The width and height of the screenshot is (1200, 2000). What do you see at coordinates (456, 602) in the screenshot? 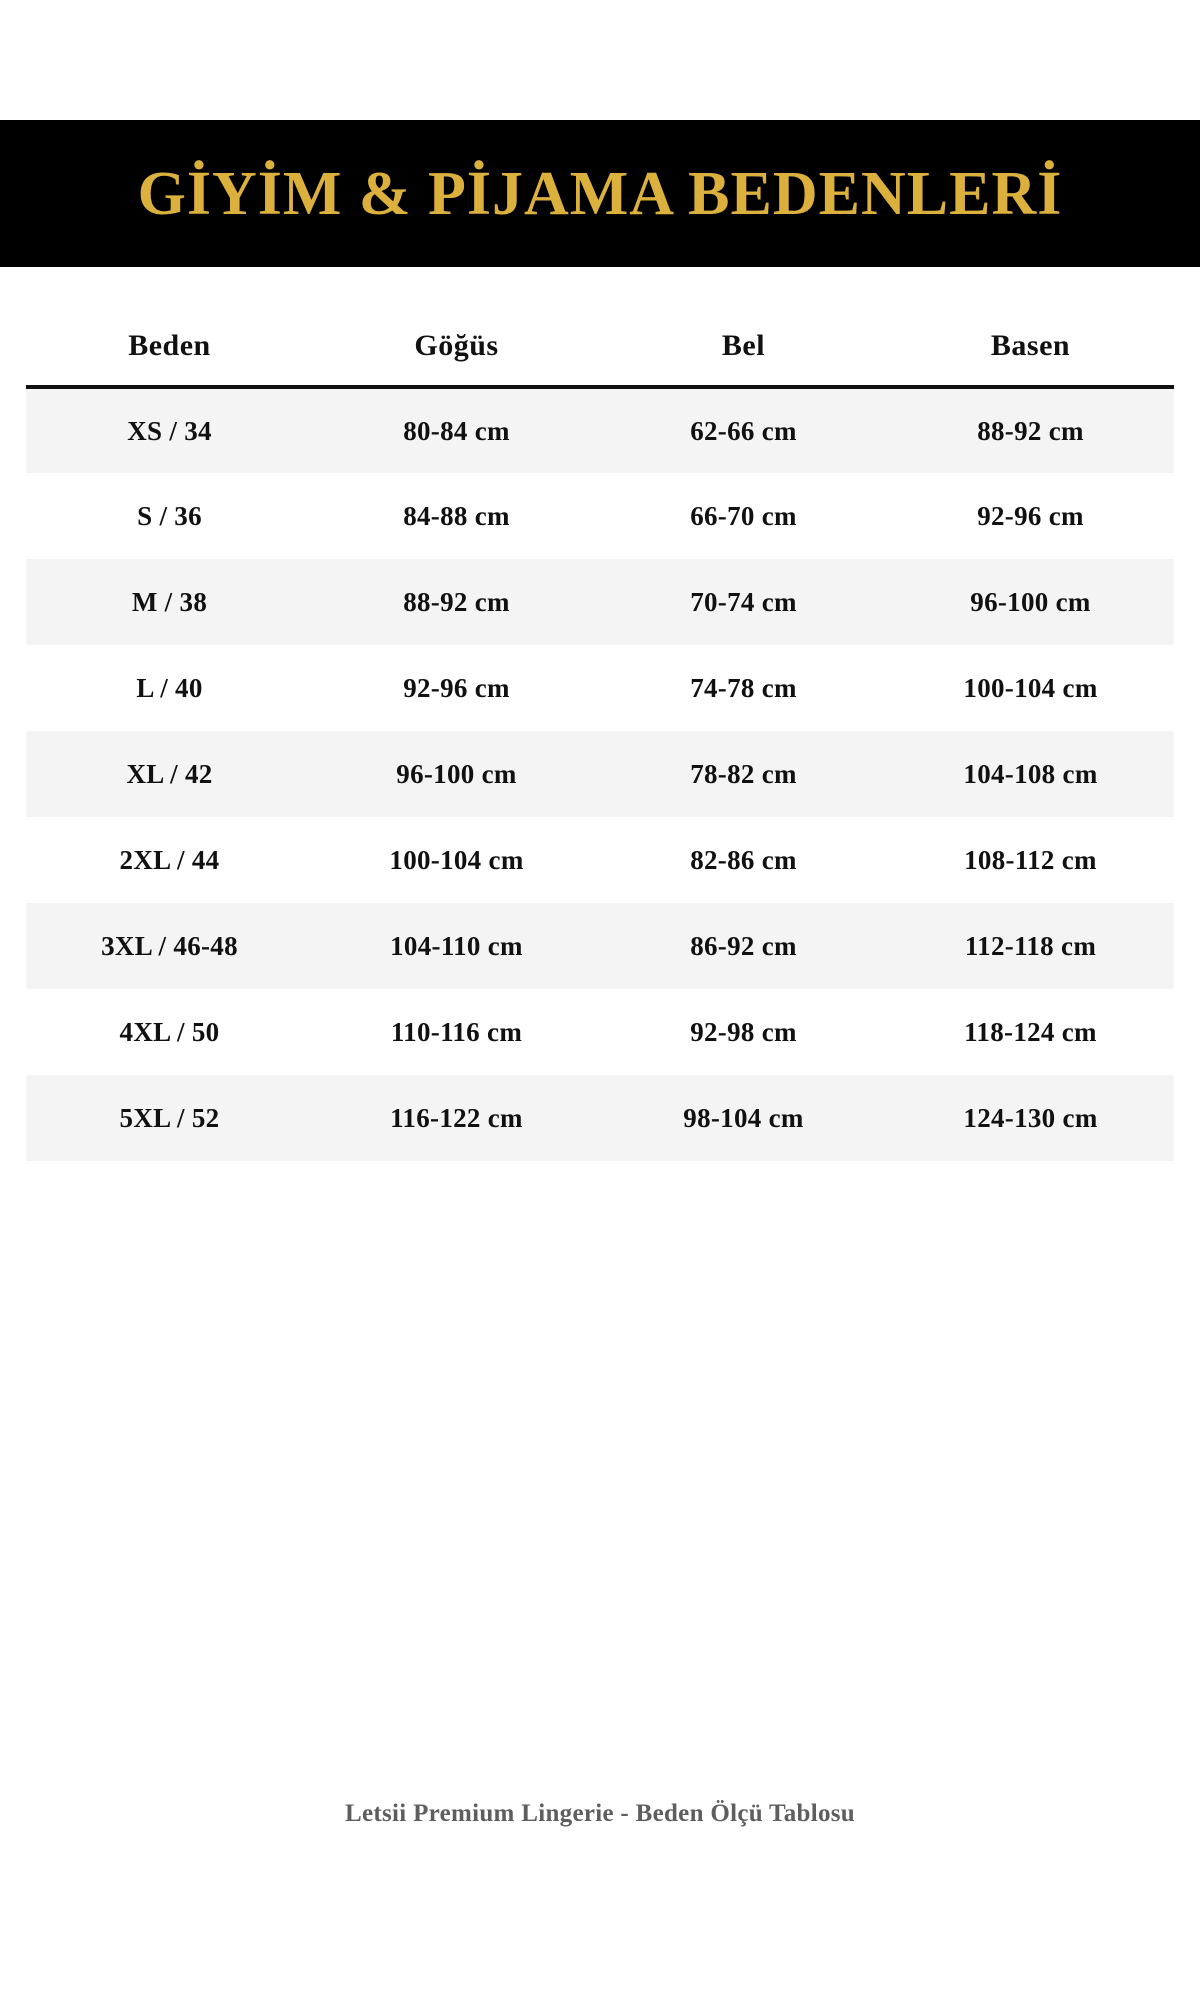
I see `cell-gogus: 88-92 cm` at bounding box center [456, 602].